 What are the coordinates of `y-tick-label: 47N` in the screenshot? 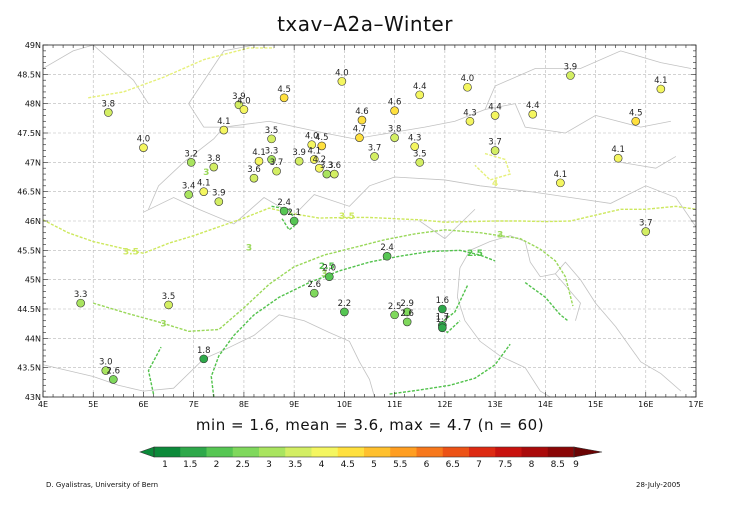 It's located at (33, 162).